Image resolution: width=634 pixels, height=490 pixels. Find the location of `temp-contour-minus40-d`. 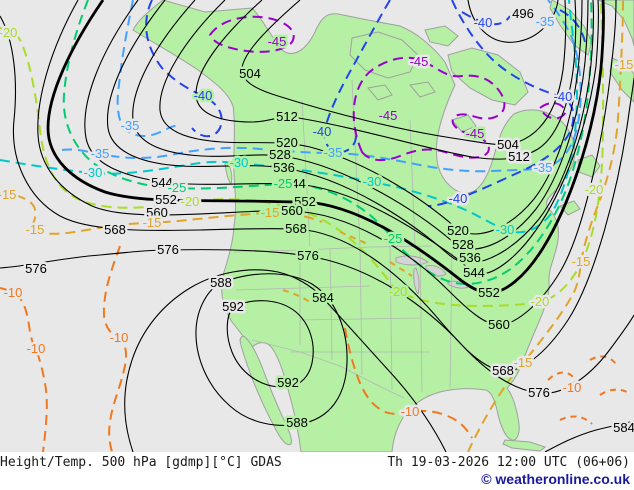

temp-contour-minus40-d is located at coordinates (486, 18).